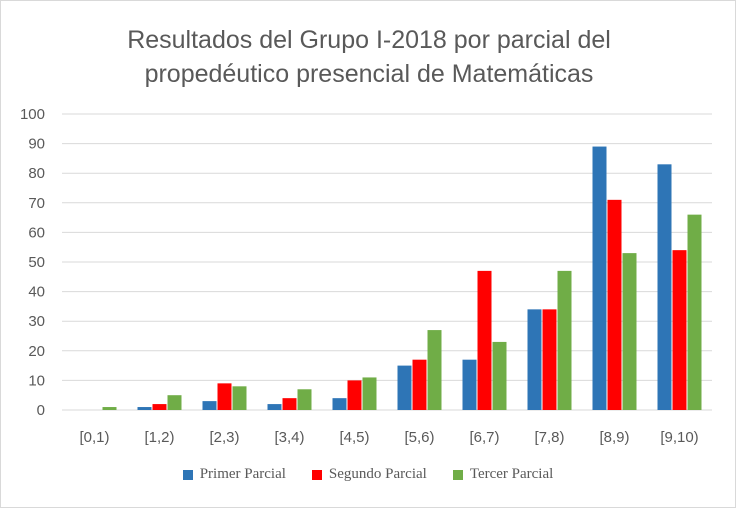  What do you see at coordinates (224, 437) in the screenshot?
I see `x-tick-label: [2,3)` at bounding box center [224, 437].